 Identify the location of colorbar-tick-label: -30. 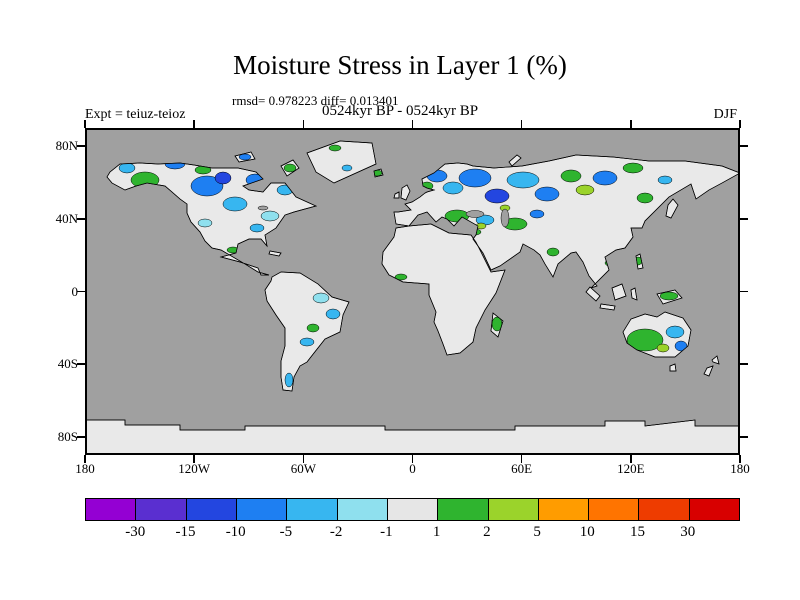
(135, 532).